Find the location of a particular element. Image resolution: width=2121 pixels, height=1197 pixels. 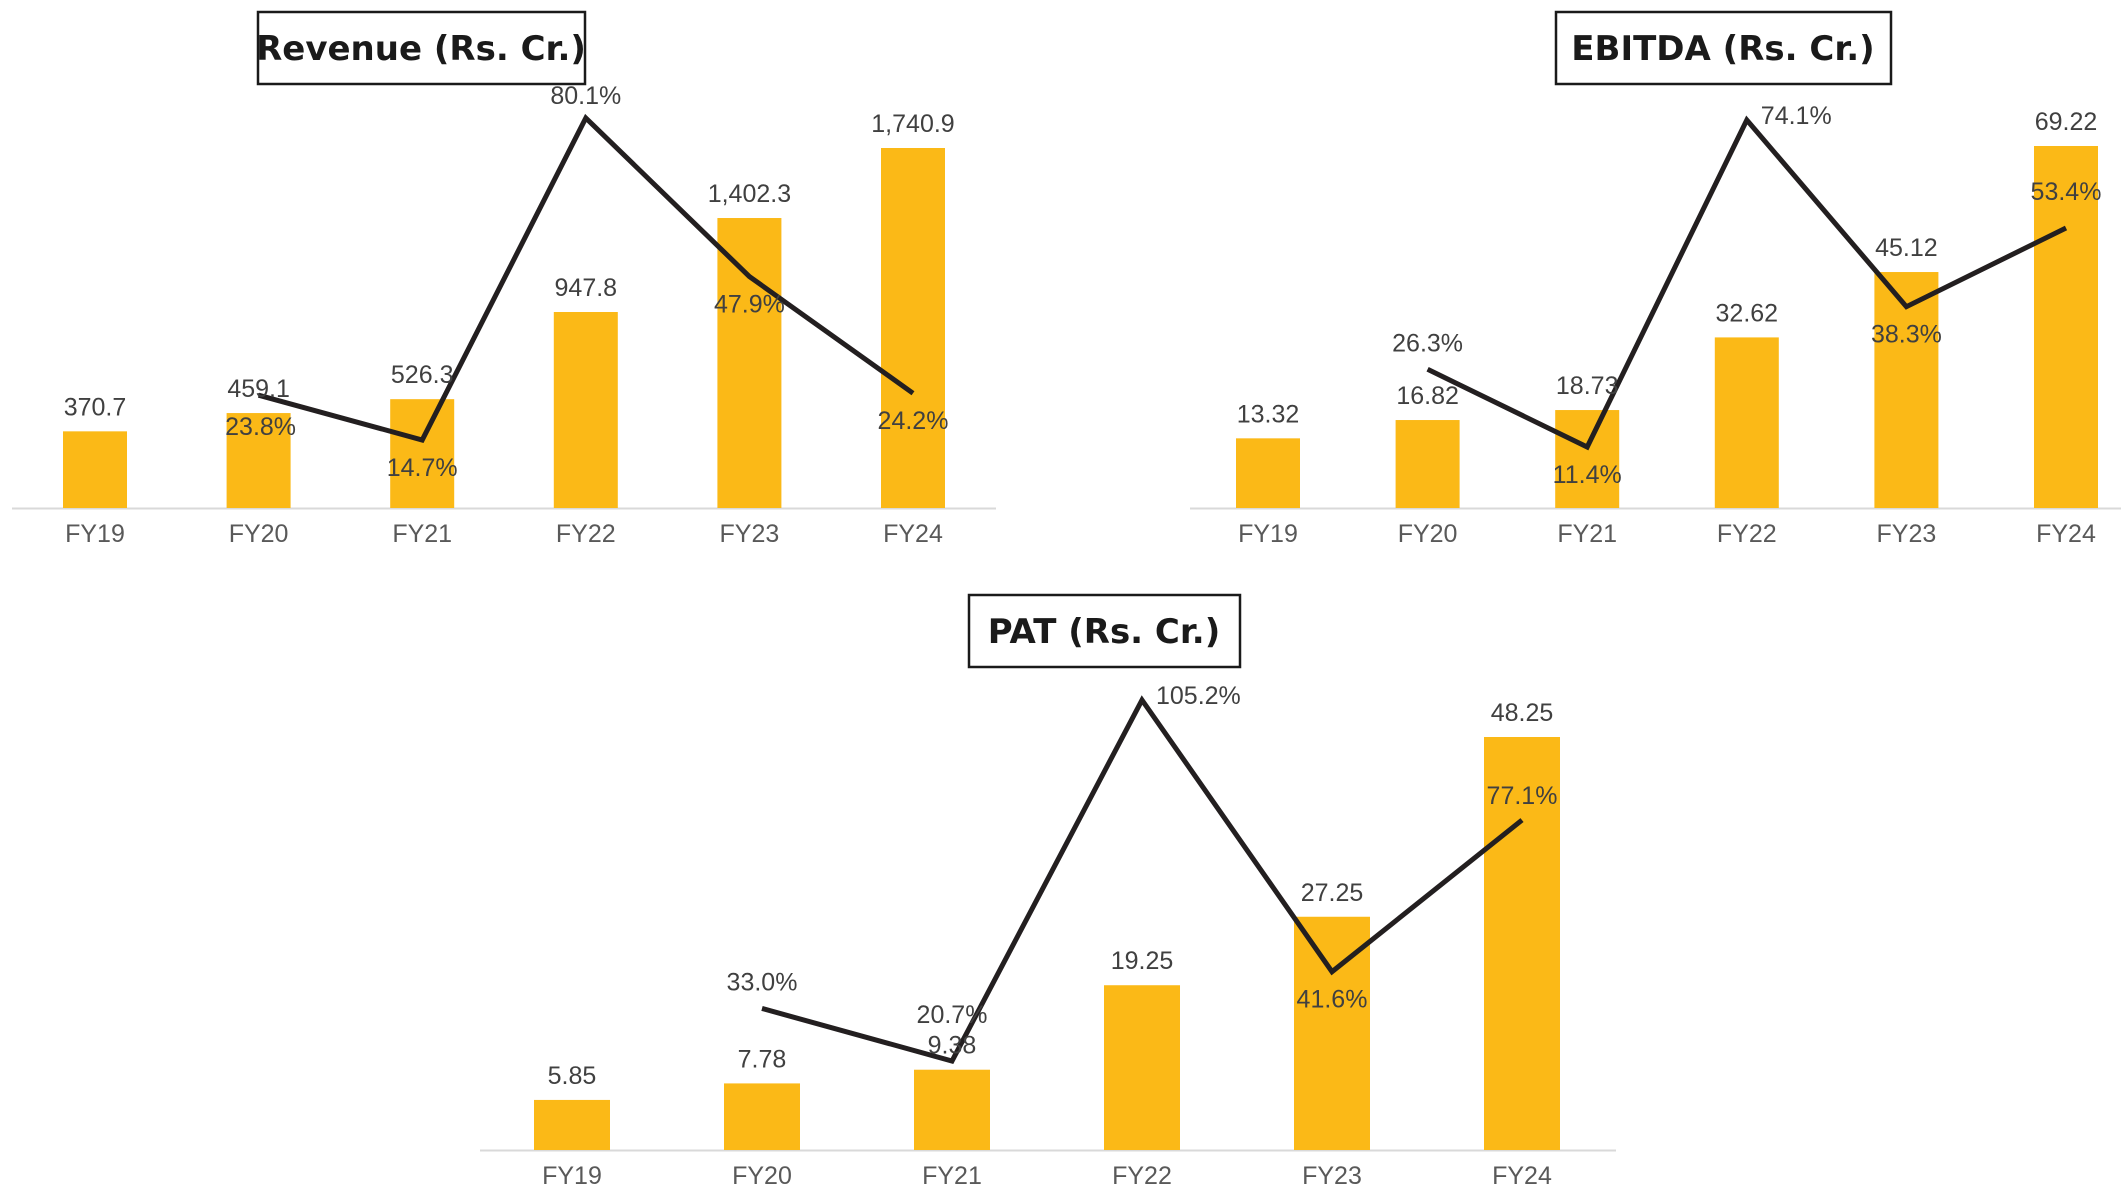

bar-value-label: 48.25 is located at coordinates (1522, 713).